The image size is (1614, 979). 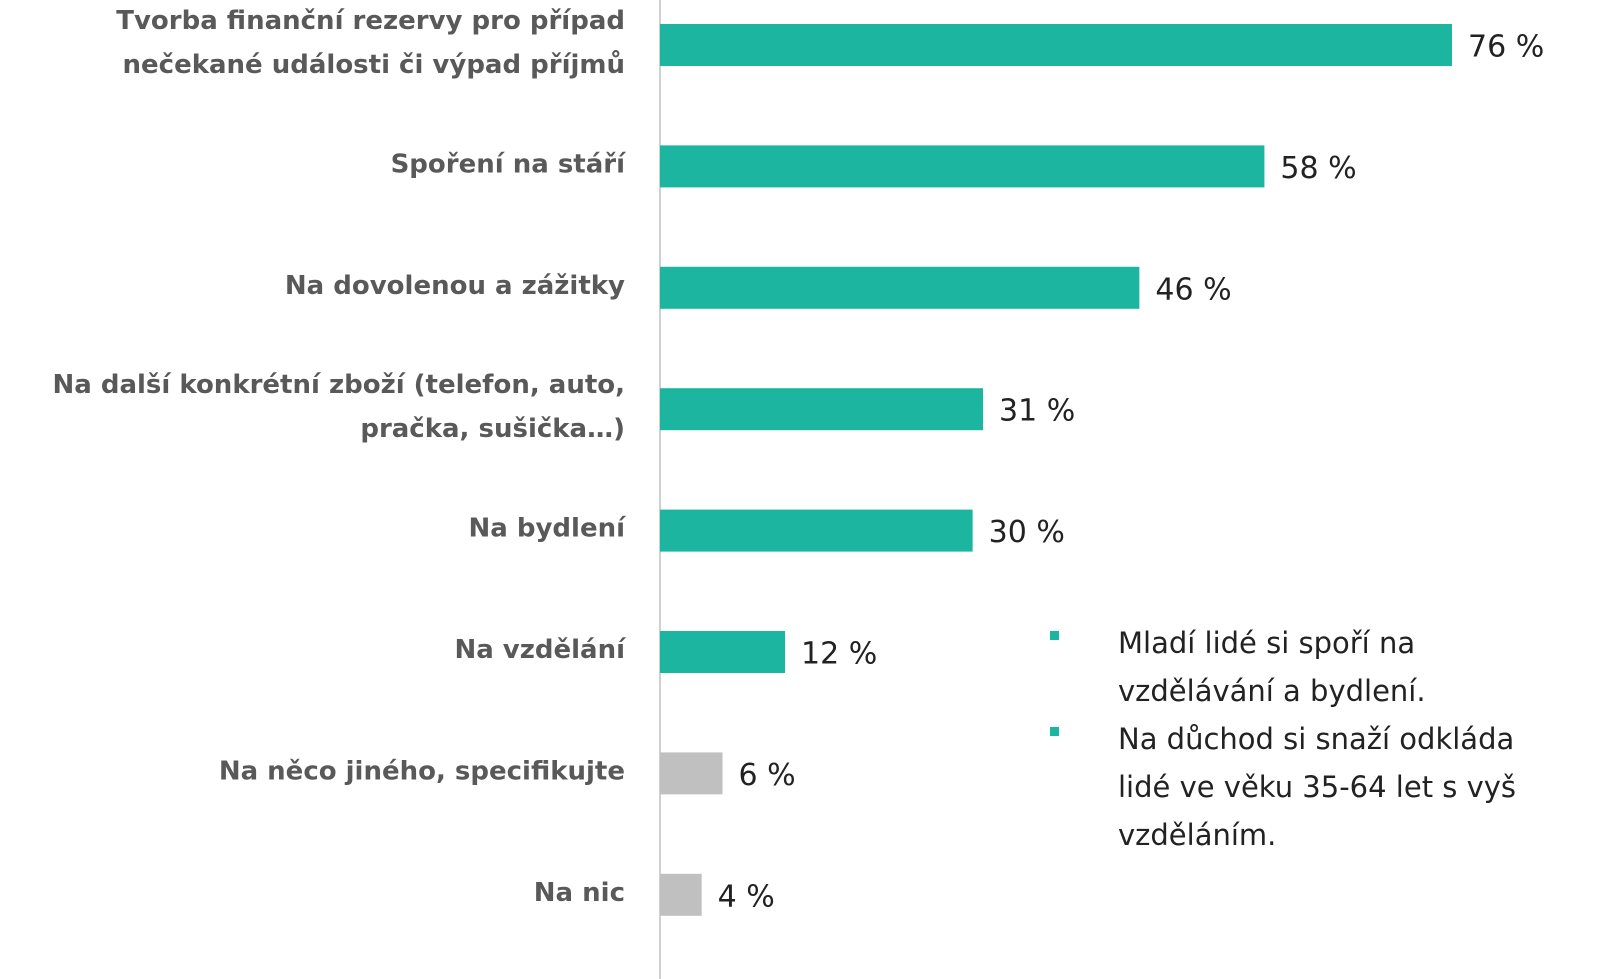 What do you see at coordinates (509, 164) in the screenshot?
I see `category-label: Spoření na stáří` at bounding box center [509, 164].